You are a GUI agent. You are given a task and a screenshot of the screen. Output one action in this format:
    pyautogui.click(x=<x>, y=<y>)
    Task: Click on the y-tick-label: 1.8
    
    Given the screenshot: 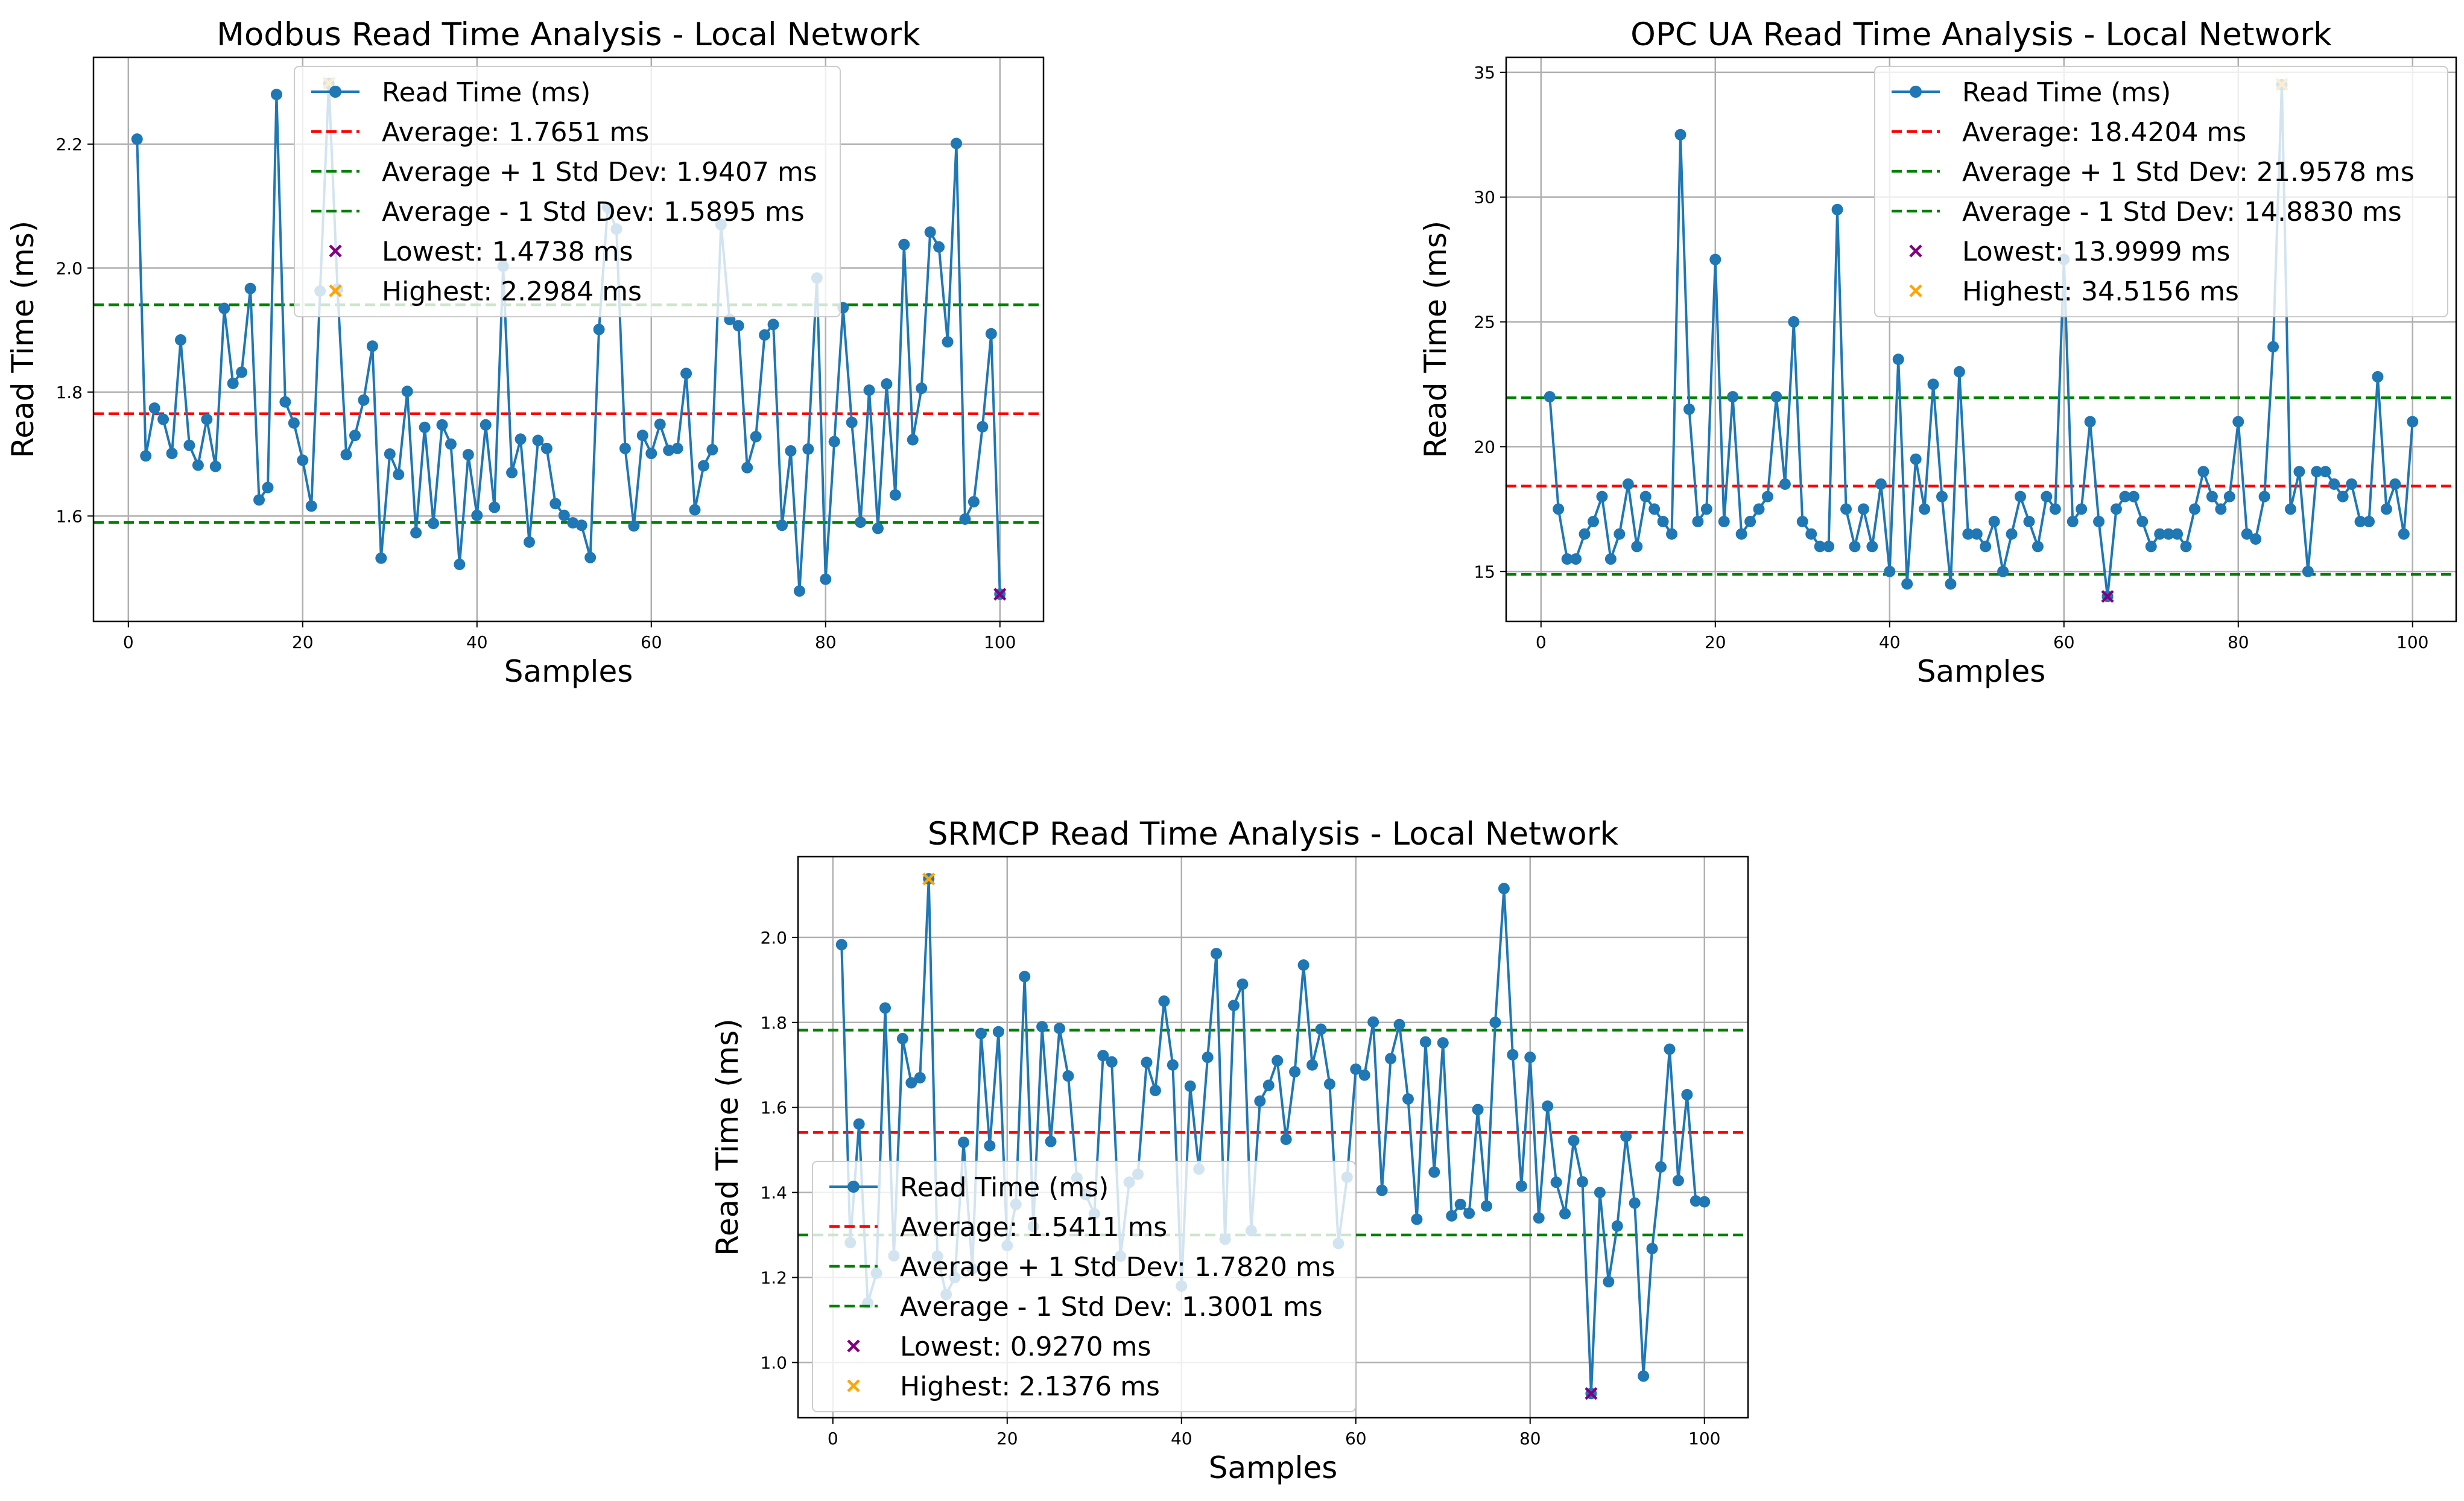 What is the action you would take?
    pyautogui.click(x=69, y=392)
    